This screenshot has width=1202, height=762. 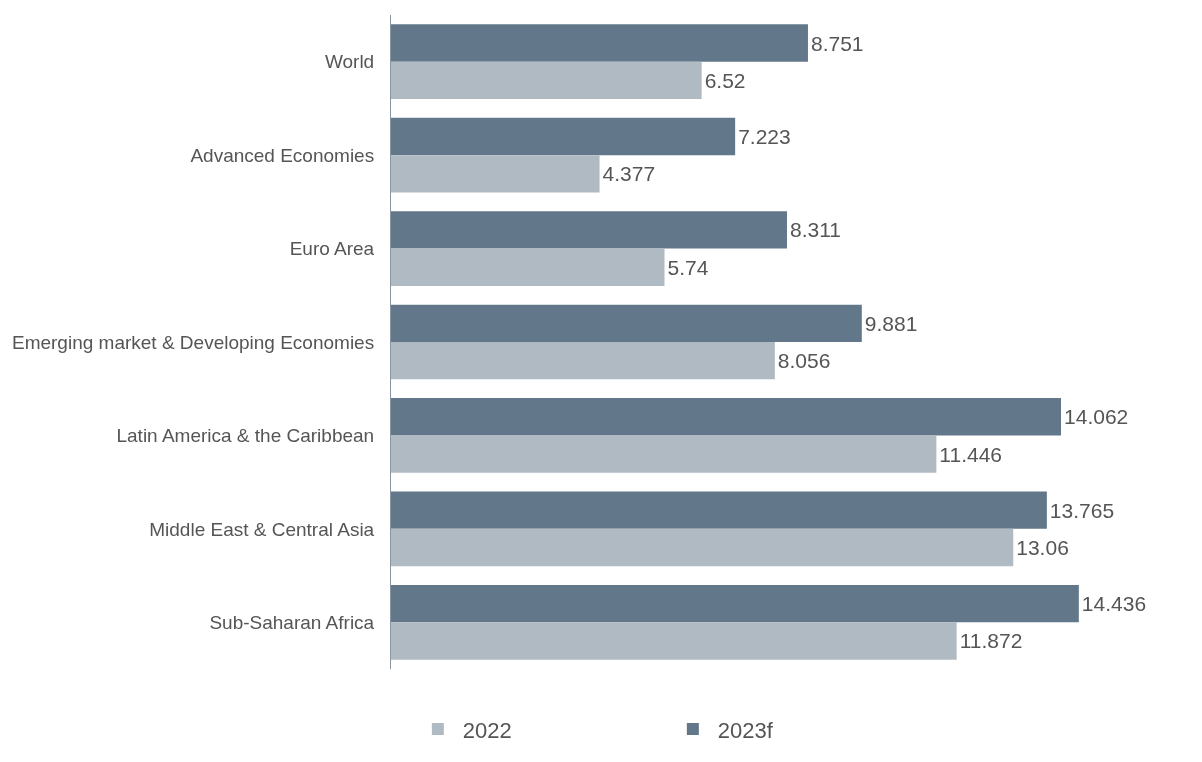 I want to click on data-label: 13.765, so click(x=1082, y=510).